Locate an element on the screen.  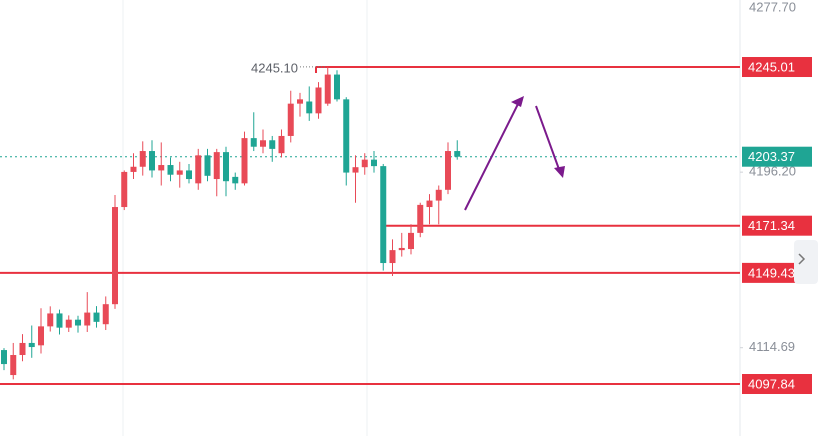
y-tick-label: 4277.70 is located at coordinates (772, 7).